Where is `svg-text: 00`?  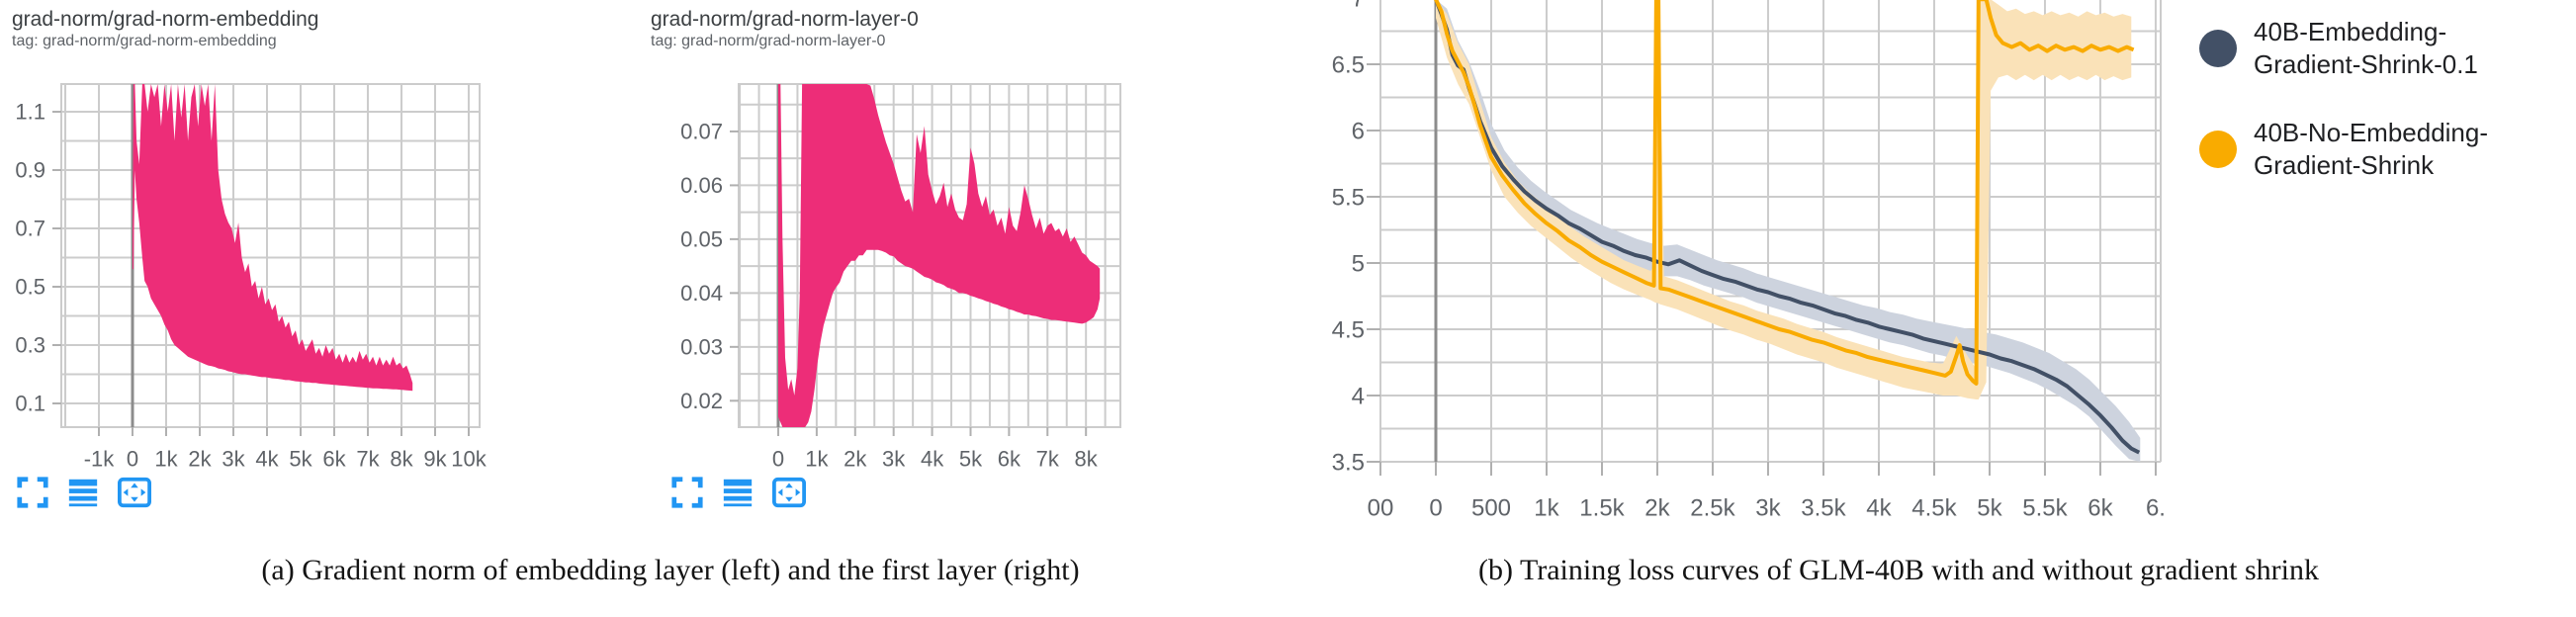 svg-text: 00 is located at coordinates (1381, 507).